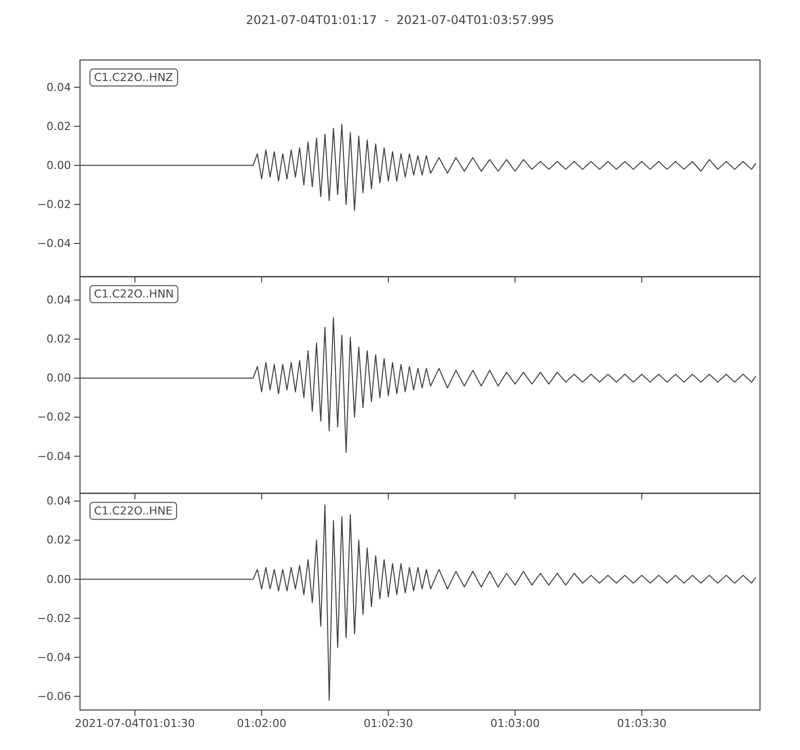 This screenshot has height=750, width=800. What do you see at coordinates (641, 723) in the screenshot?
I see `x-tick-label: 01:03:30` at bounding box center [641, 723].